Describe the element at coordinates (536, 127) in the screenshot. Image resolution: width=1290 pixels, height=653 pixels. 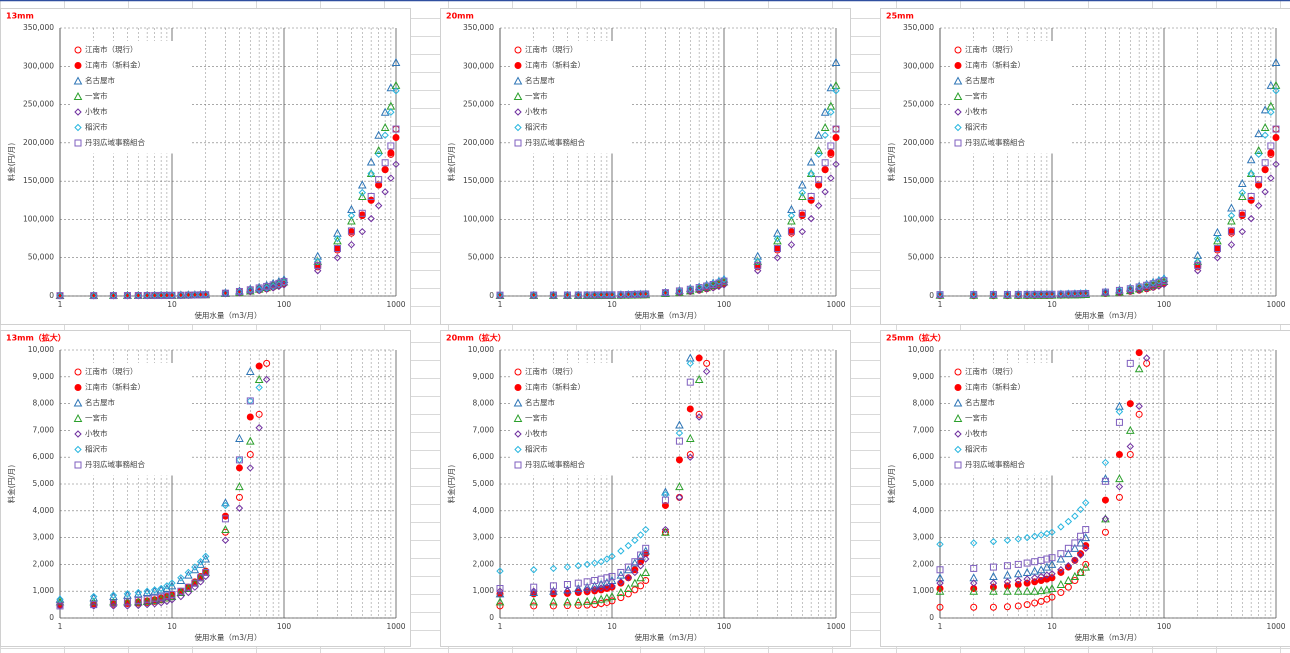
I see `legend-label: 稲沢市` at that location.